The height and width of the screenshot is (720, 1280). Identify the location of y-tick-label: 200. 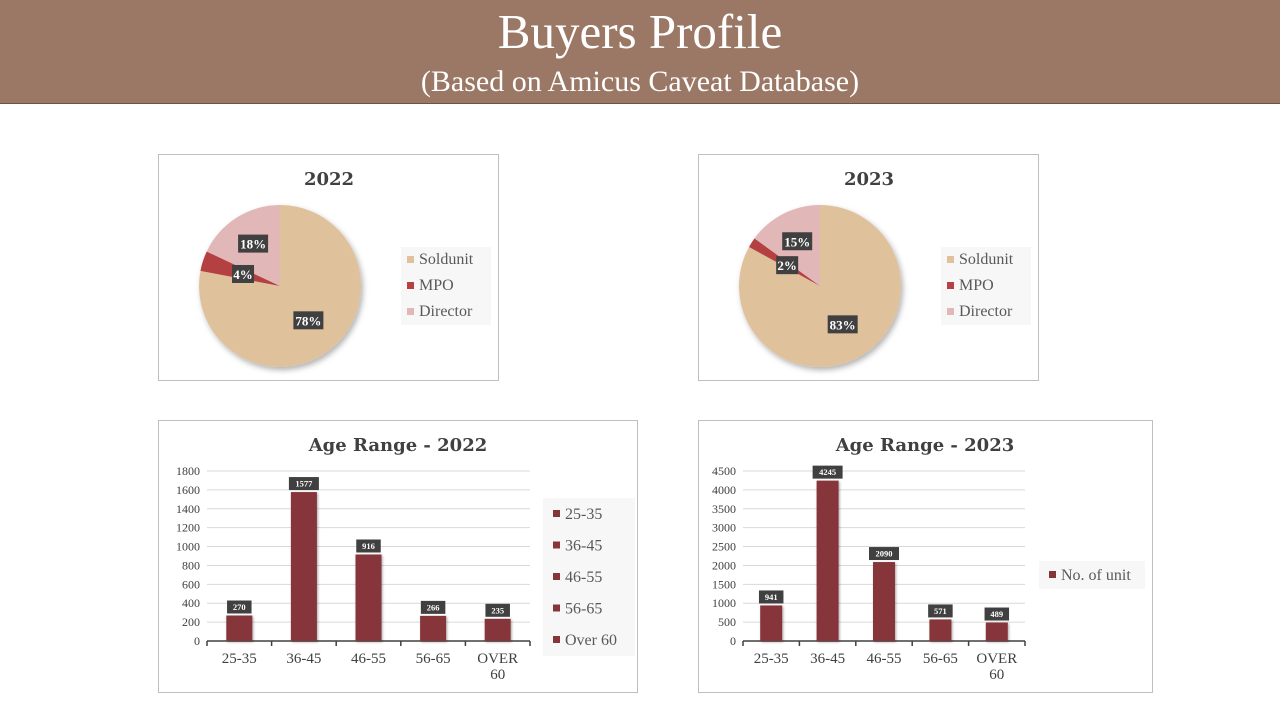
(191, 622).